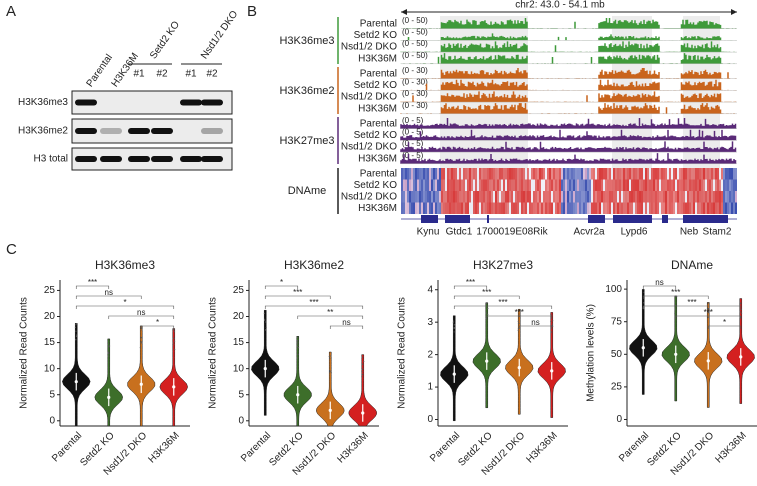 This screenshot has height=486, width=757. What do you see at coordinates (124, 302) in the screenshot?
I see `sig-label: *` at bounding box center [124, 302].